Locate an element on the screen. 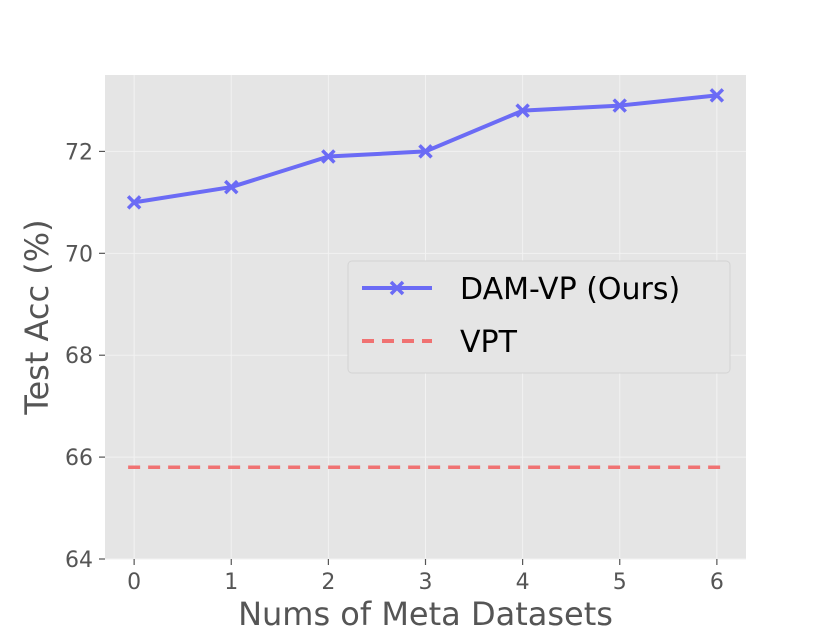 This screenshot has height=628, width=831. y-tick-label: 68 is located at coordinates (79, 356).